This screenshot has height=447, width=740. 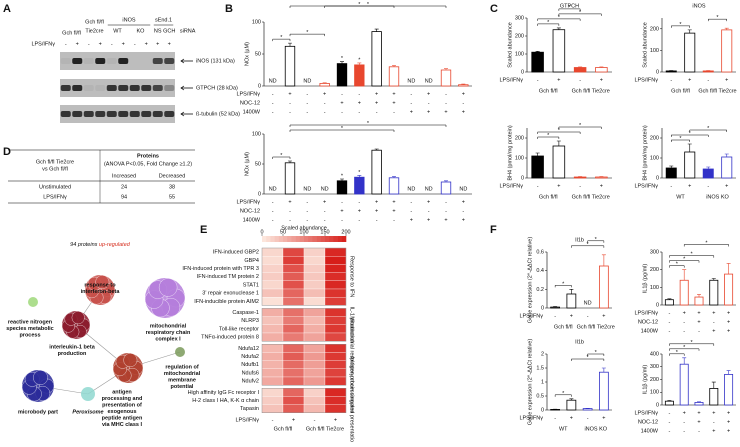 What do you see at coordinates (122, 392) in the screenshot?
I see `cluster-label: antigen` at bounding box center [122, 392].